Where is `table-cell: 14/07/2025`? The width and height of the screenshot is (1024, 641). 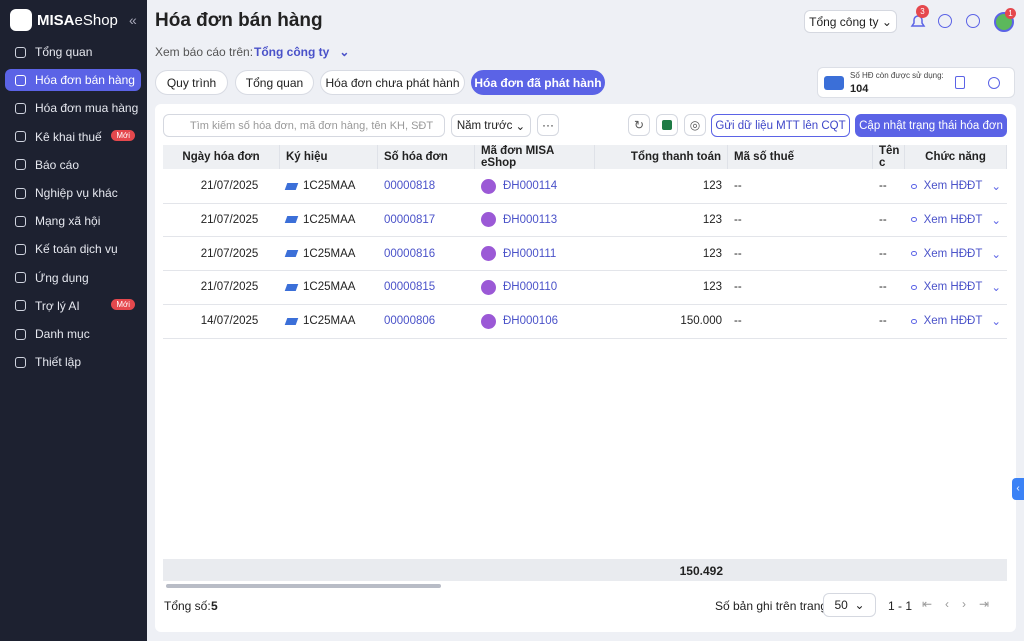 table-cell: 14/07/2025 is located at coordinates (221, 321).